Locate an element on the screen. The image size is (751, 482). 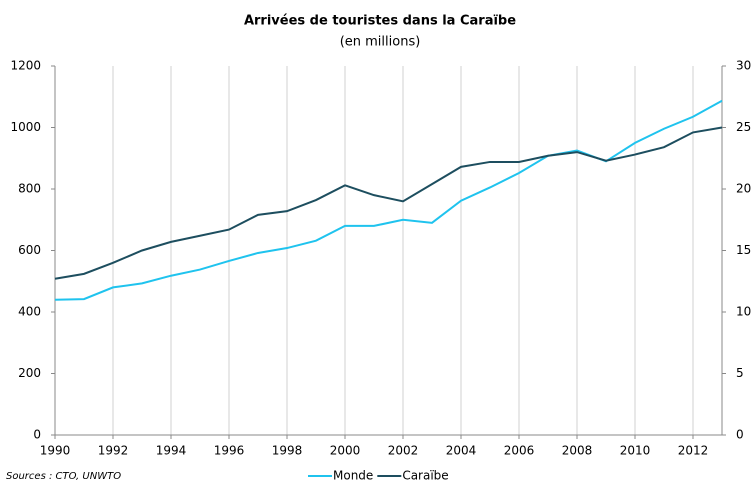
y-tick-label: 1200 is located at coordinates (25, 66).